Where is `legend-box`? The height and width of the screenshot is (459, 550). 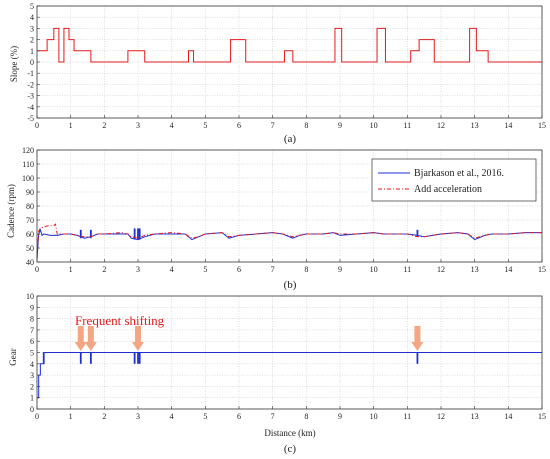 legend-box is located at coordinates (454, 180).